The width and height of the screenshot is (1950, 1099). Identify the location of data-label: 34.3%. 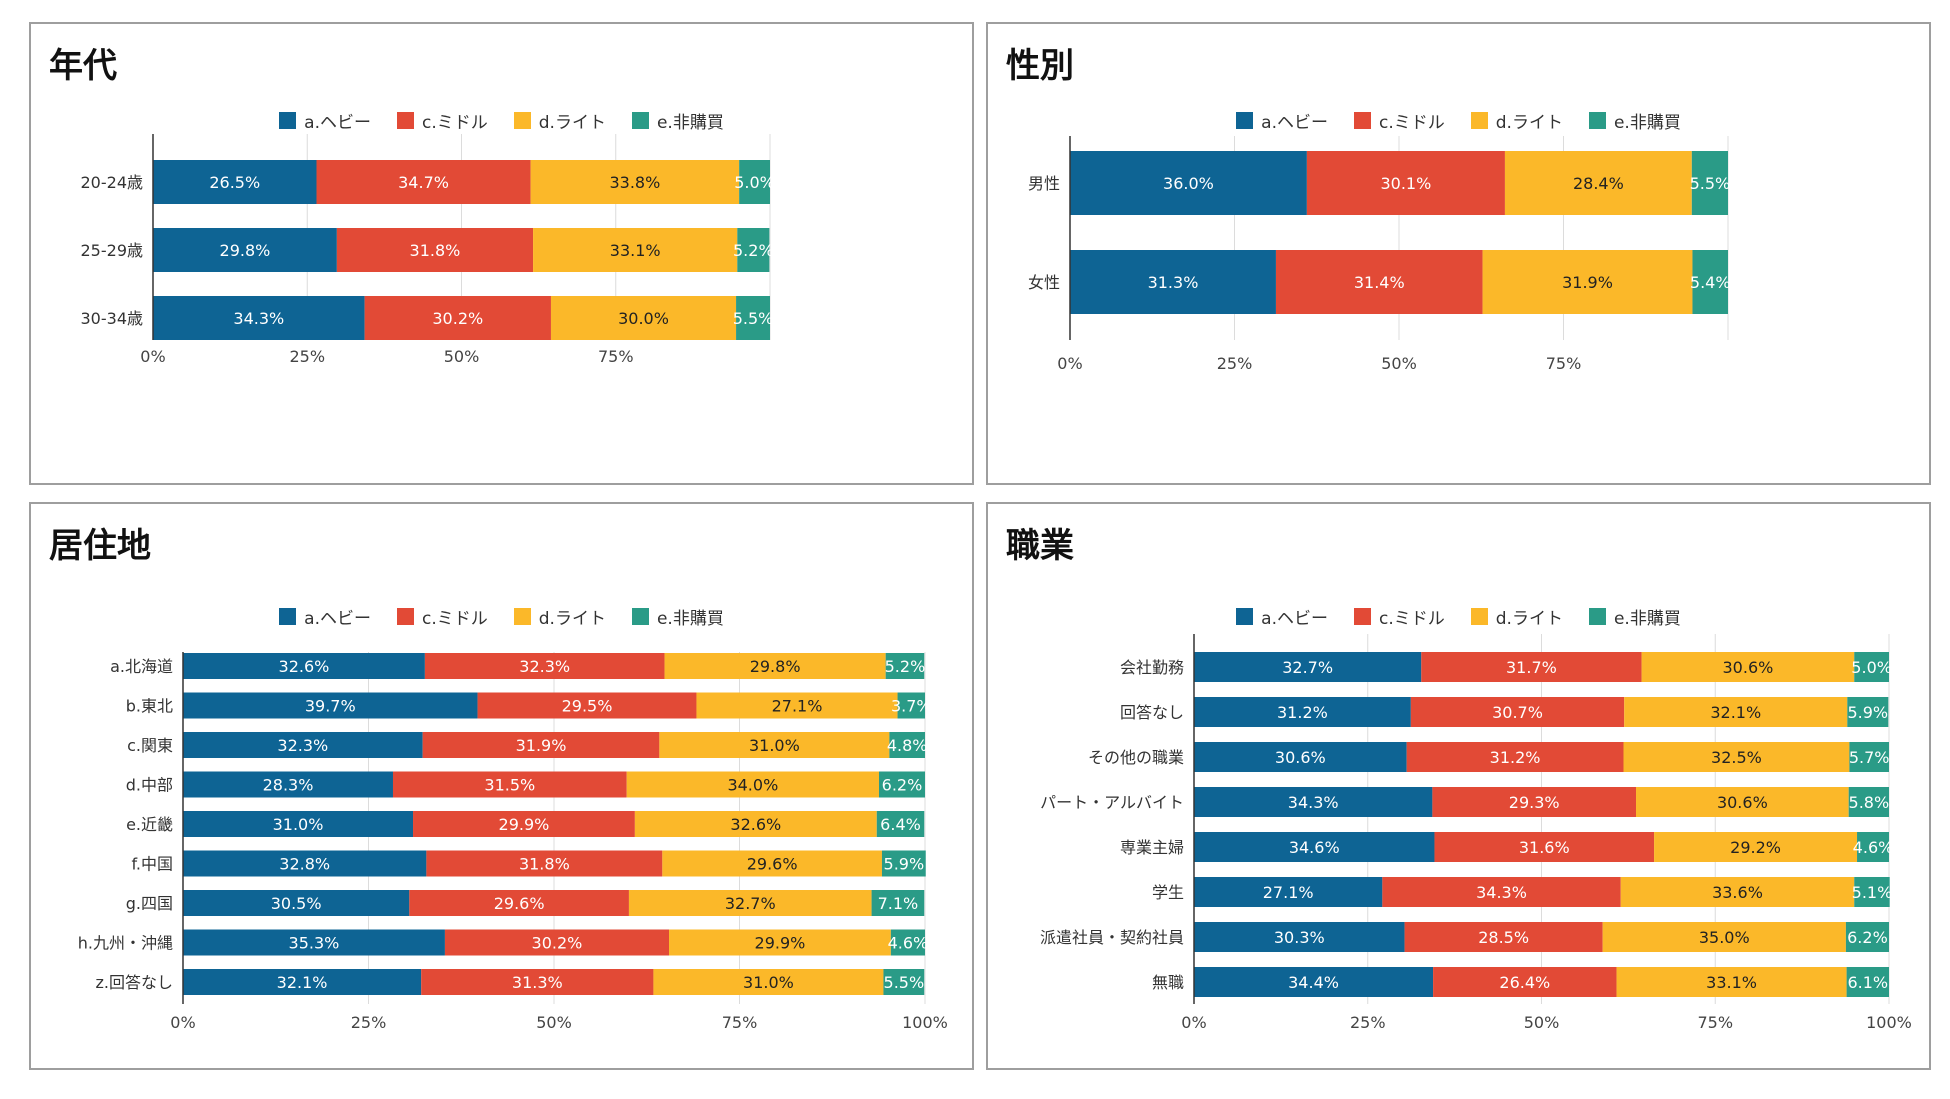
(258, 318).